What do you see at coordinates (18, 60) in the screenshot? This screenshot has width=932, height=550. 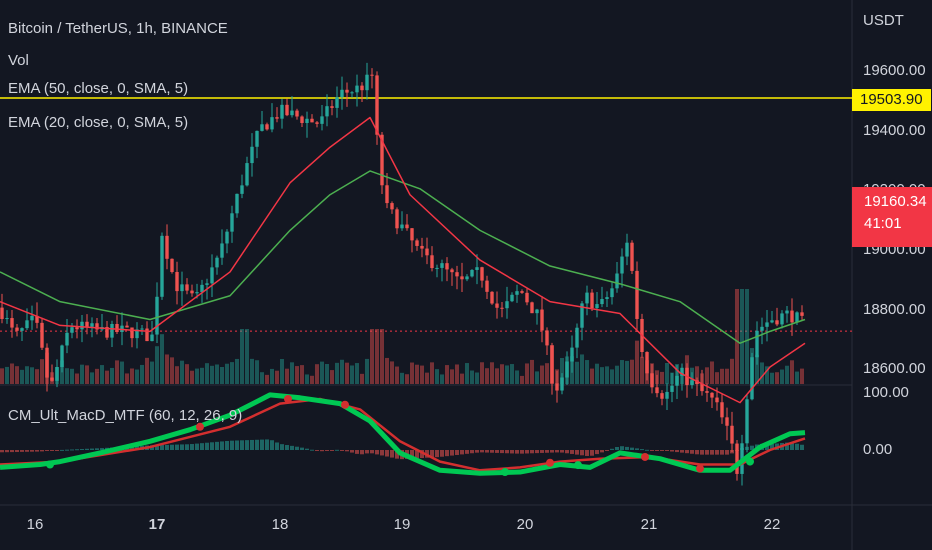 I see `volume-legend: Vol` at bounding box center [18, 60].